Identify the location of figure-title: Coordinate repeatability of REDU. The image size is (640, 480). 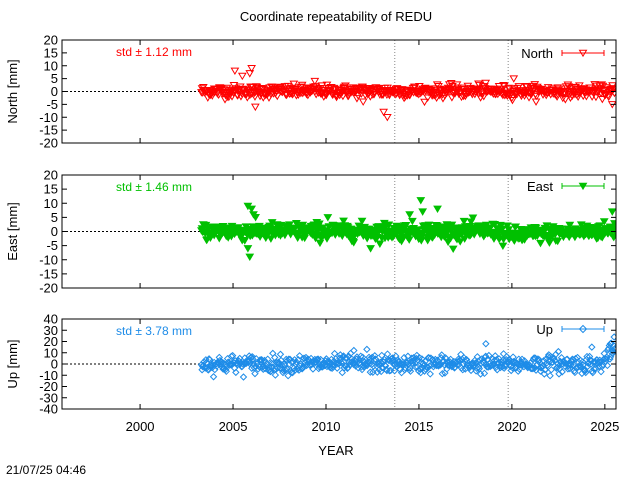
(336, 16).